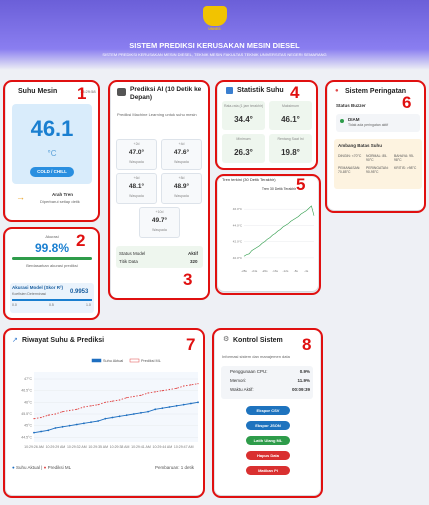  Describe the element at coordinates (159, 220) in the screenshot. I see `prediction-value: 49.7°` at that location.